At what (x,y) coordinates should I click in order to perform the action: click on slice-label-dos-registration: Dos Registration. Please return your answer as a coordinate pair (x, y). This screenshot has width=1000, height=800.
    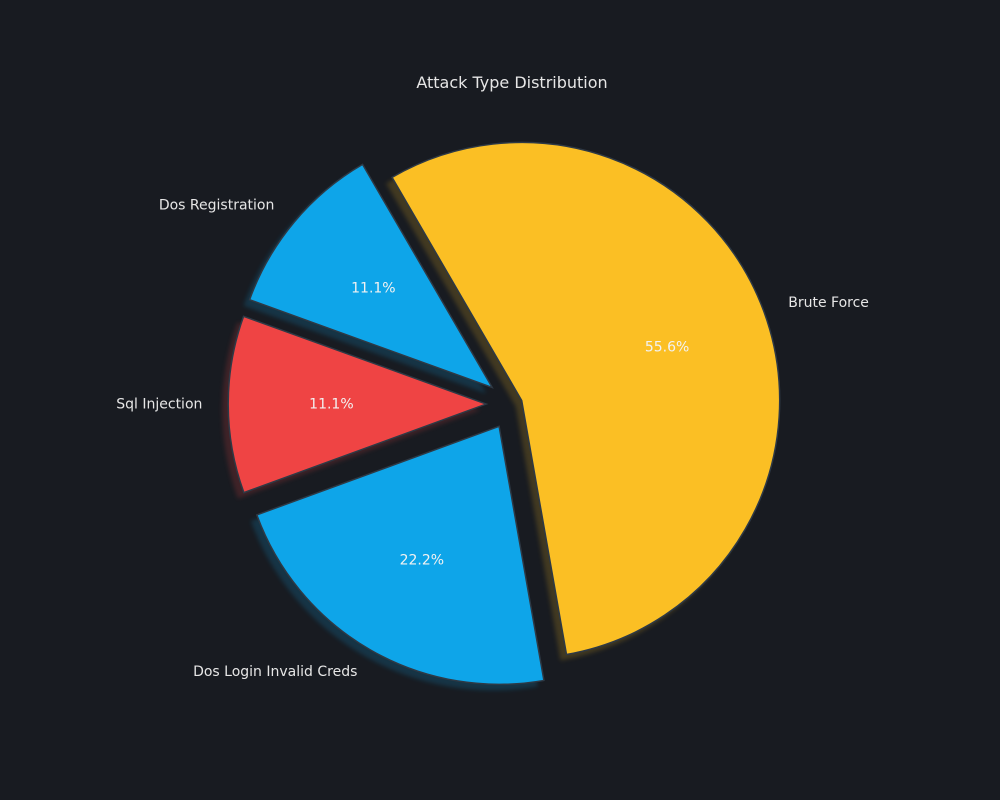
    Looking at the image, I should click on (217, 206).